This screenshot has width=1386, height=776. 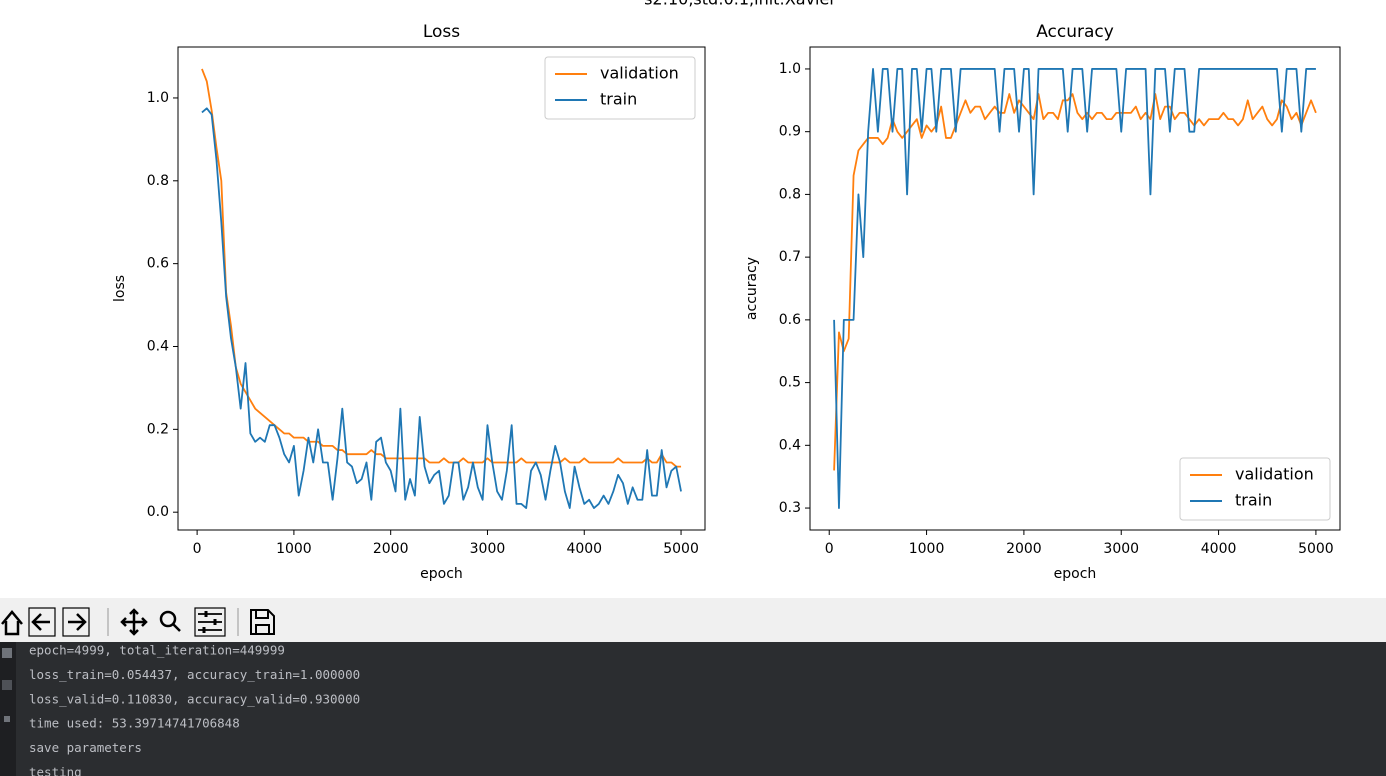 I want to click on y-tick-label: 0.7, so click(x=790, y=257).